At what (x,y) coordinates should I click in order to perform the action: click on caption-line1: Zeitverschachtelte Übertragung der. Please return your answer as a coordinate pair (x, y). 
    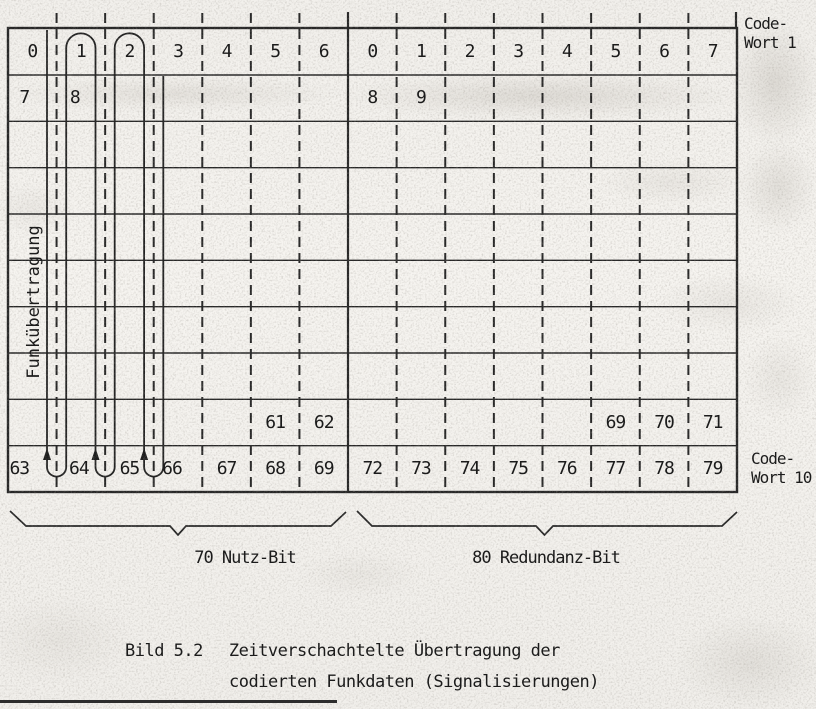
    Looking at the image, I should click on (394, 651).